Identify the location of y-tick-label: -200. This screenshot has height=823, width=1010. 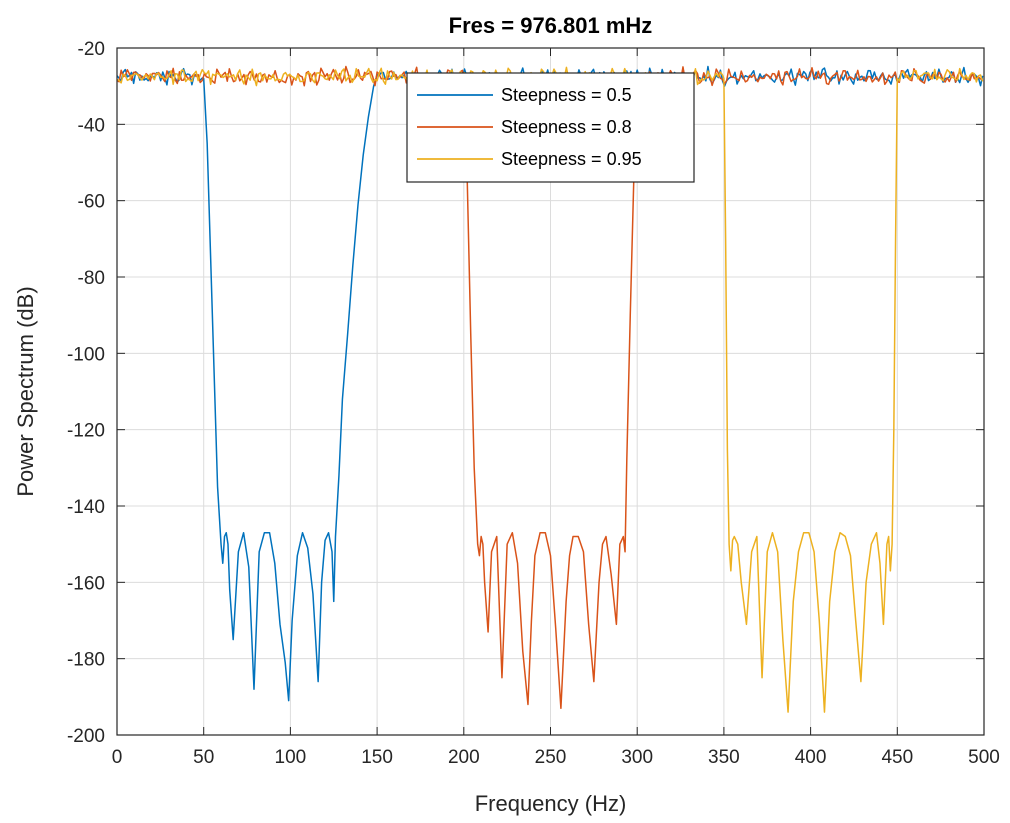
(86, 736).